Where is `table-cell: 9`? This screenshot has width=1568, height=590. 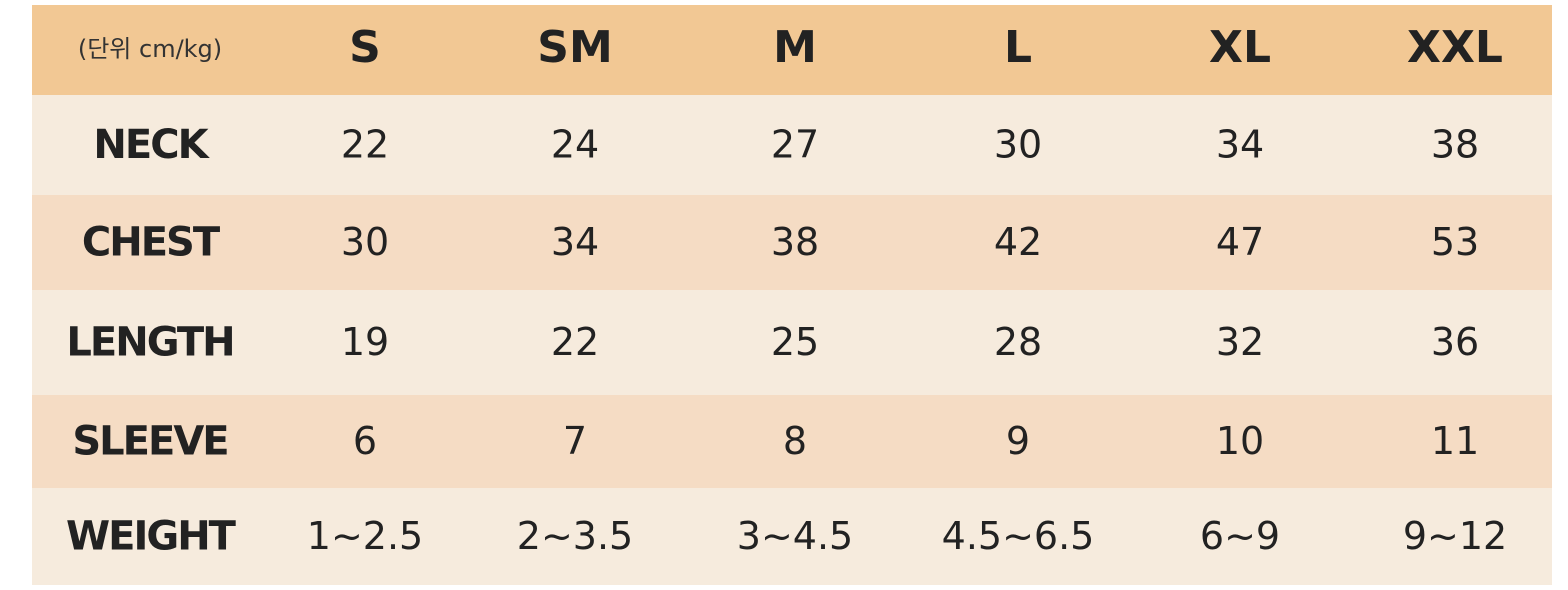
table-cell: 9 is located at coordinates (1018, 441).